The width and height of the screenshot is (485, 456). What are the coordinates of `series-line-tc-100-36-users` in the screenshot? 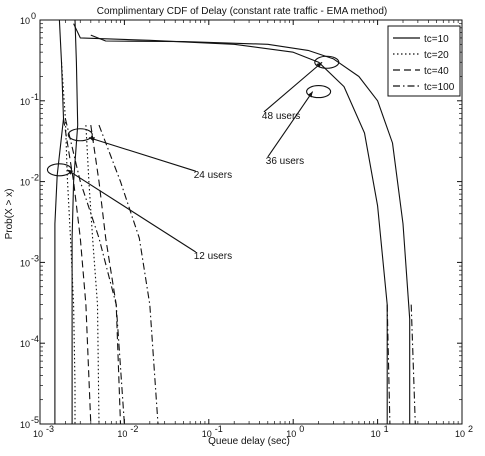 It's located at (388, 364).